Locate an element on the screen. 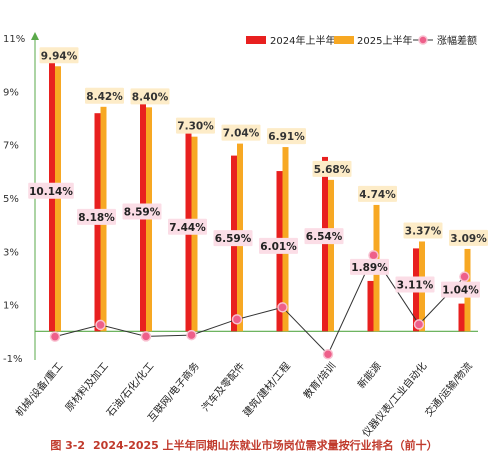 The image size is (488, 458). data-label-2025: 3.37% is located at coordinates (423, 231).